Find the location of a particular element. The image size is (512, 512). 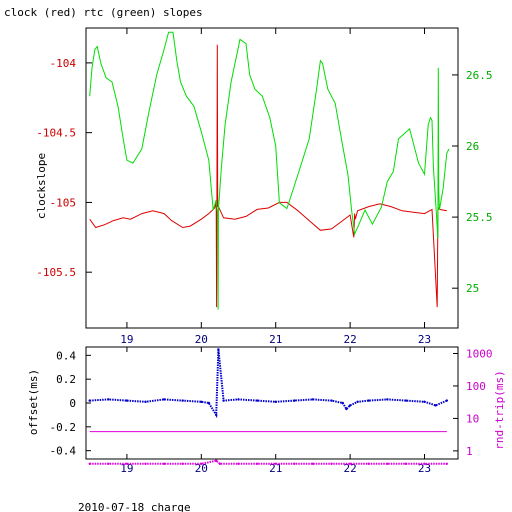

bottom-x-tick-label: 20 is located at coordinates (201, 468).